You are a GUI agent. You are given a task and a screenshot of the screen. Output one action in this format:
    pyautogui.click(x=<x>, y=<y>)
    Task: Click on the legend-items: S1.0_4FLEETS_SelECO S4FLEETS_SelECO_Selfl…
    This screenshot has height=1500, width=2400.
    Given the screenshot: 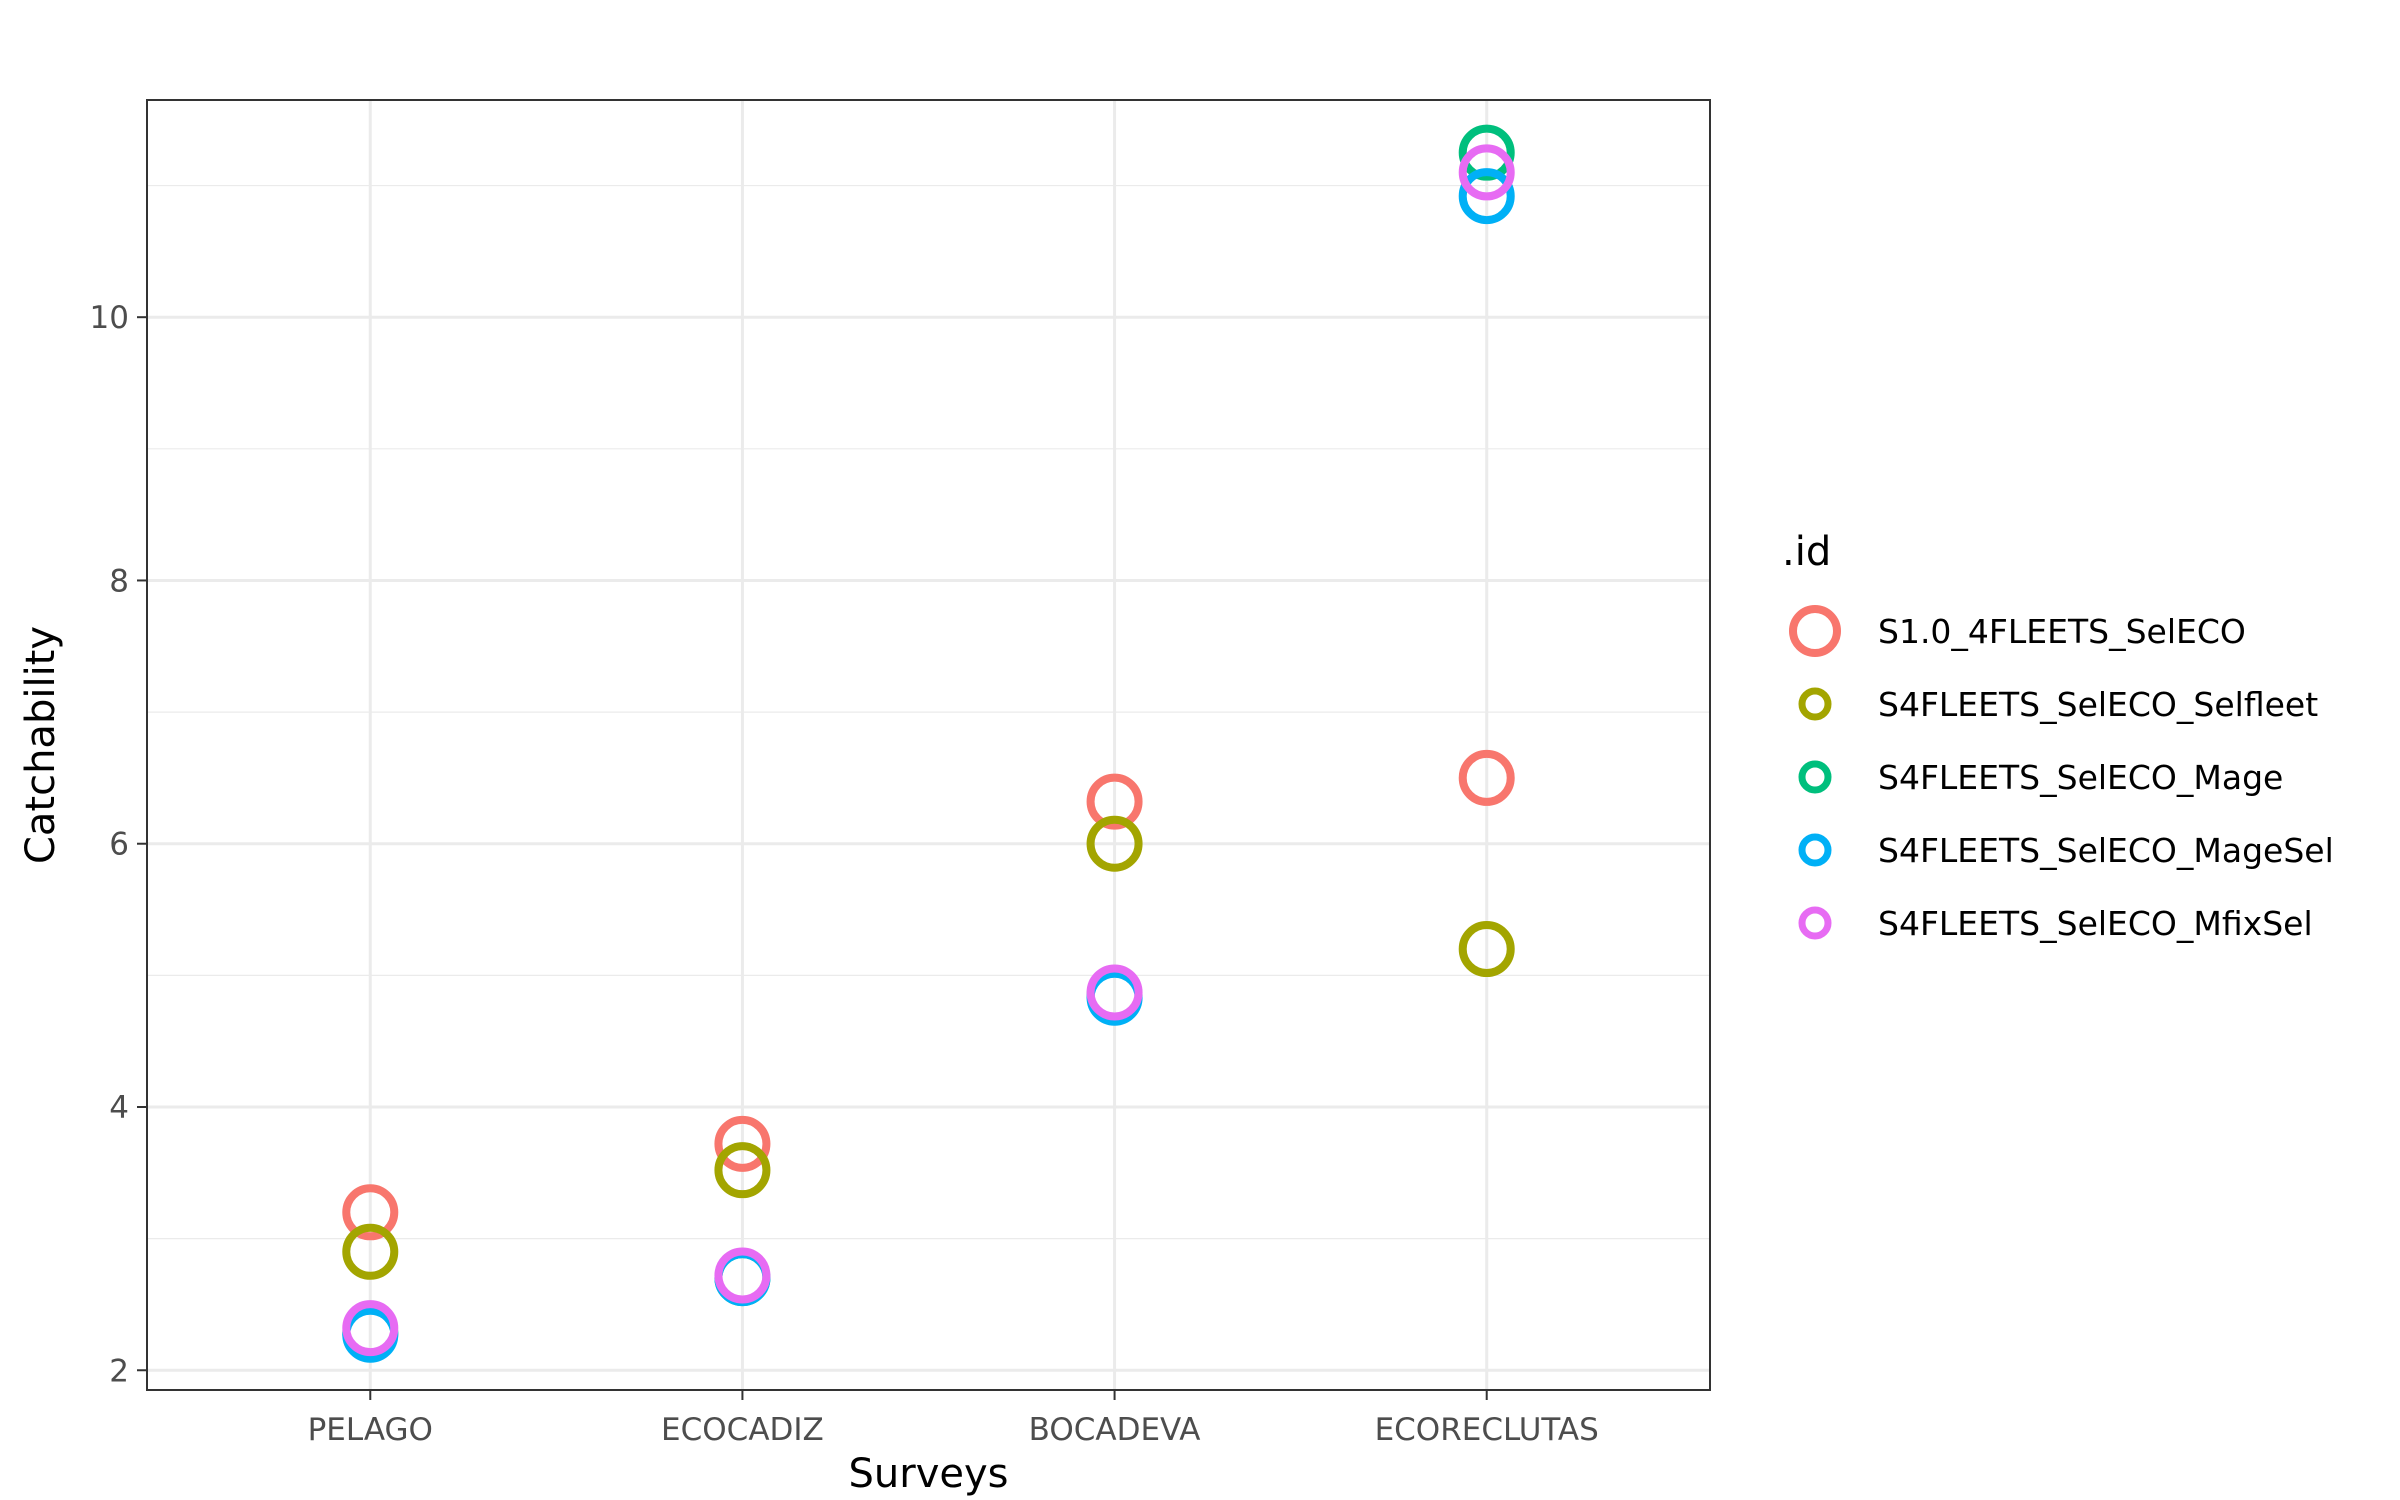 What is the action you would take?
    pyautogui.click(x=2061, y=774)
    